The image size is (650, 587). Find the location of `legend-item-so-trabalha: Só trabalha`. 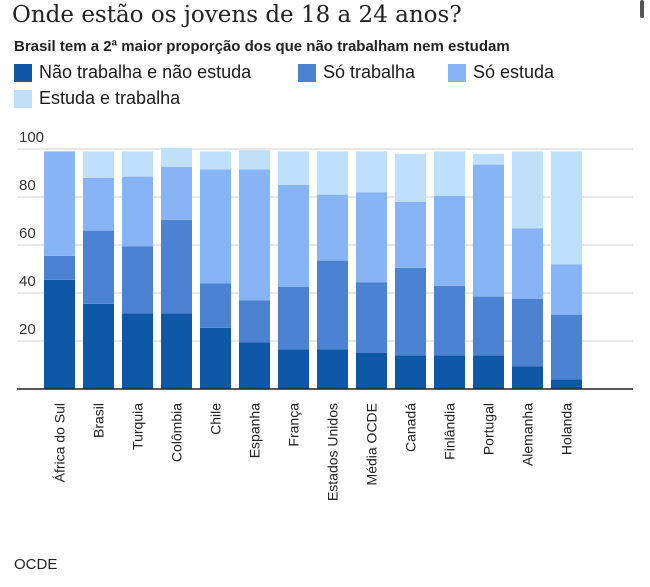

legend-item-so-trabalha: Só trabalha is located at coordinates (356, 72).